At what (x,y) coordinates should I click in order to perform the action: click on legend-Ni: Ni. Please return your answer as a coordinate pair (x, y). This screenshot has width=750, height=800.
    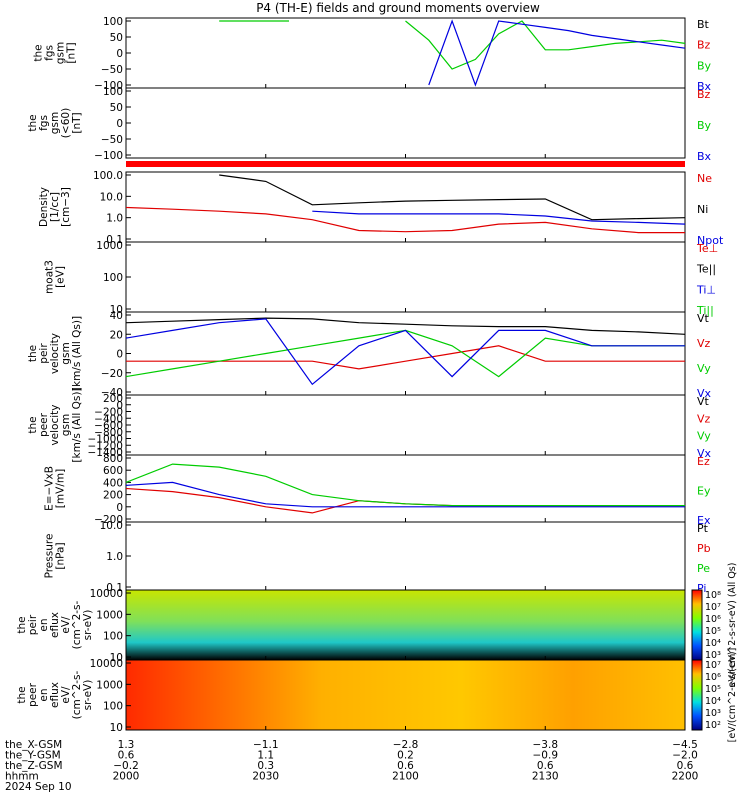
    Looking at the image, I should click on (702, 209).